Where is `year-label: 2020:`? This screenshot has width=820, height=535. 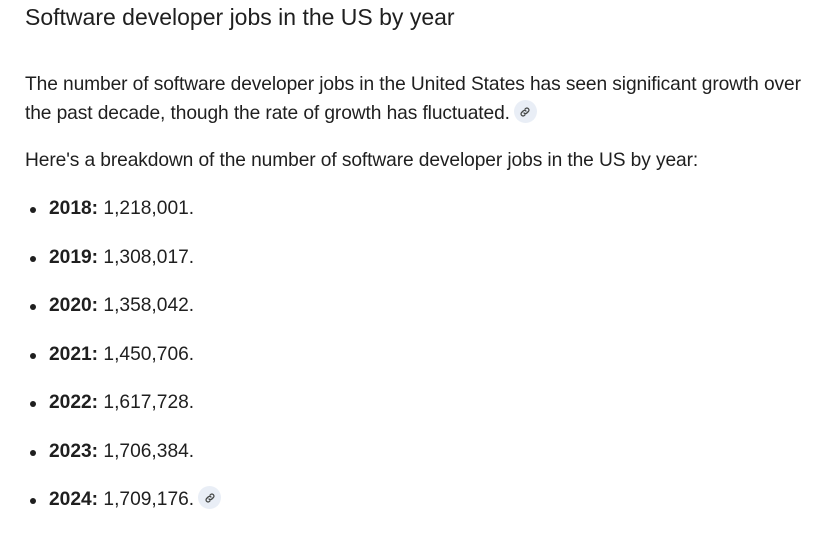 year-label: 2020: is located at coordinates (74, 305).